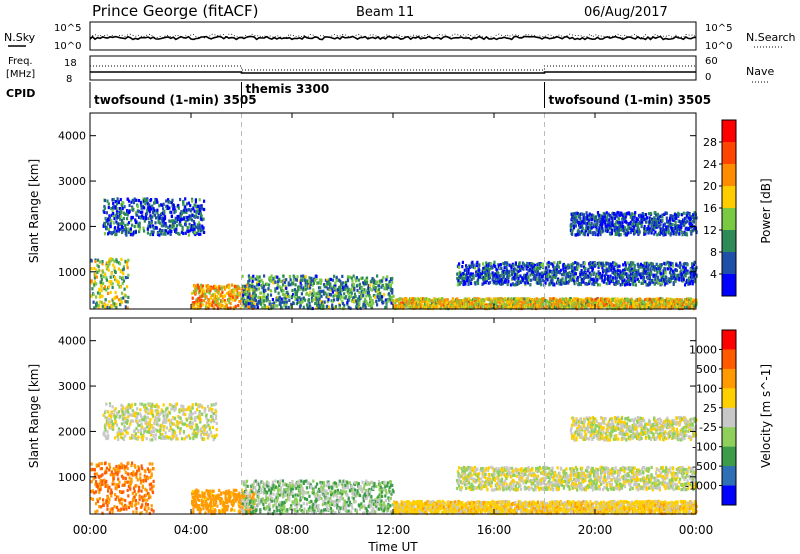  What do you see at coordinates (393, 72) in the screenshot?
I see `freq-line` at bounding box center [393, 72].